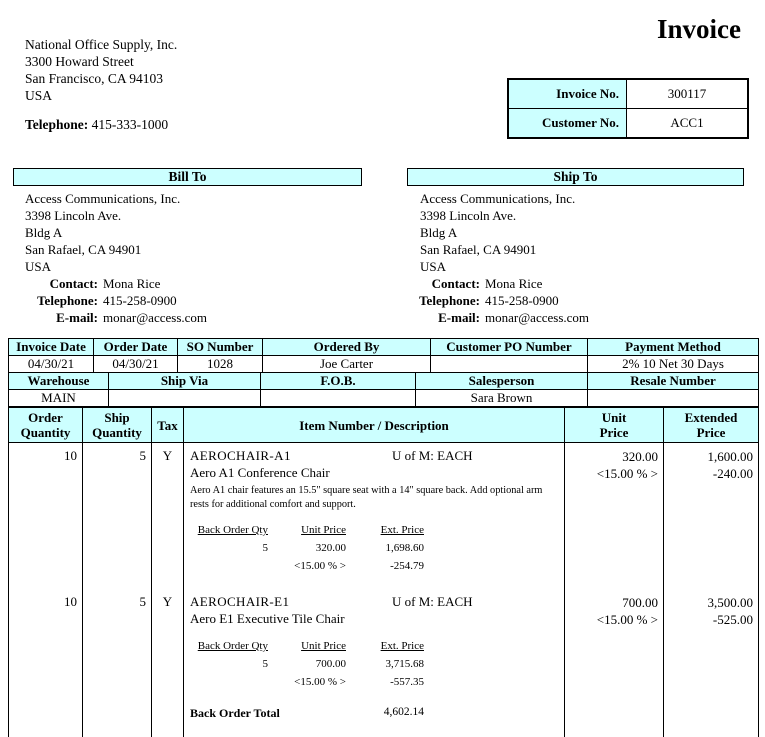 The width and height of the screenshot is (765, 737). Describe the element at coordinates (185, 398) in the screenshot. I see `ship-via-value` at that location.